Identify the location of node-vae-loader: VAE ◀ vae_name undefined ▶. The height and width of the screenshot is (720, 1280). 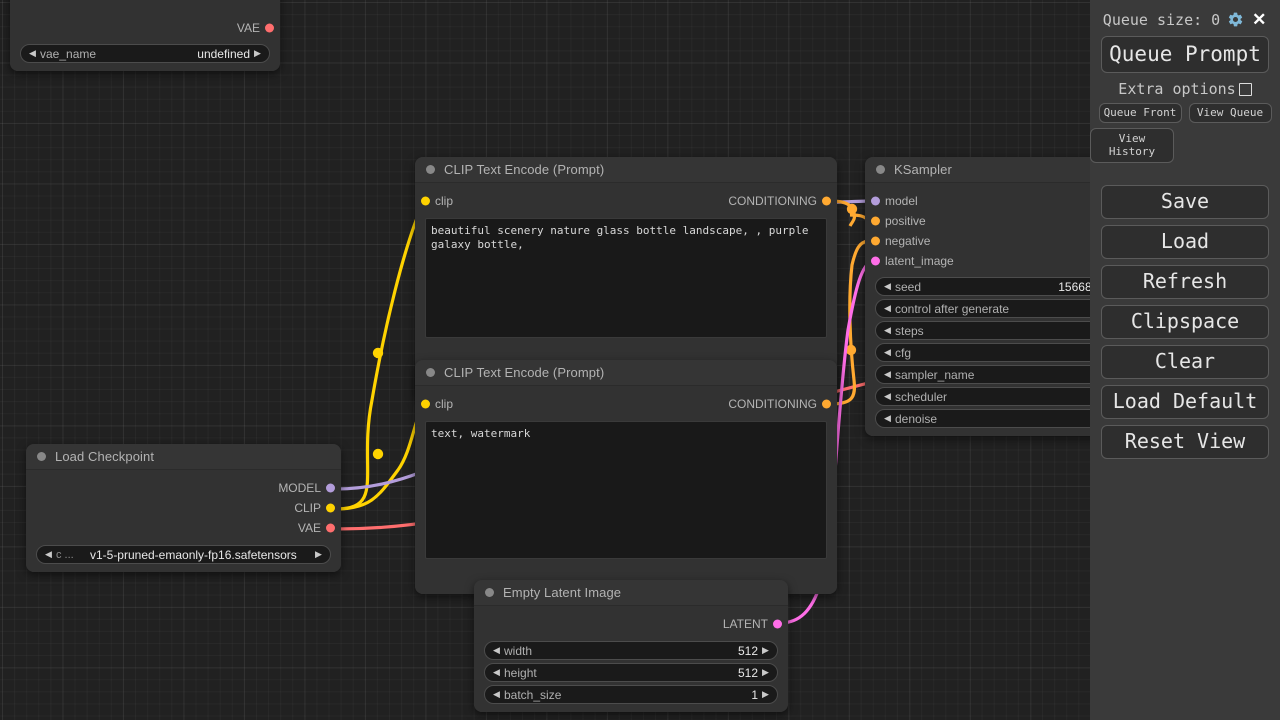
(145, 35).